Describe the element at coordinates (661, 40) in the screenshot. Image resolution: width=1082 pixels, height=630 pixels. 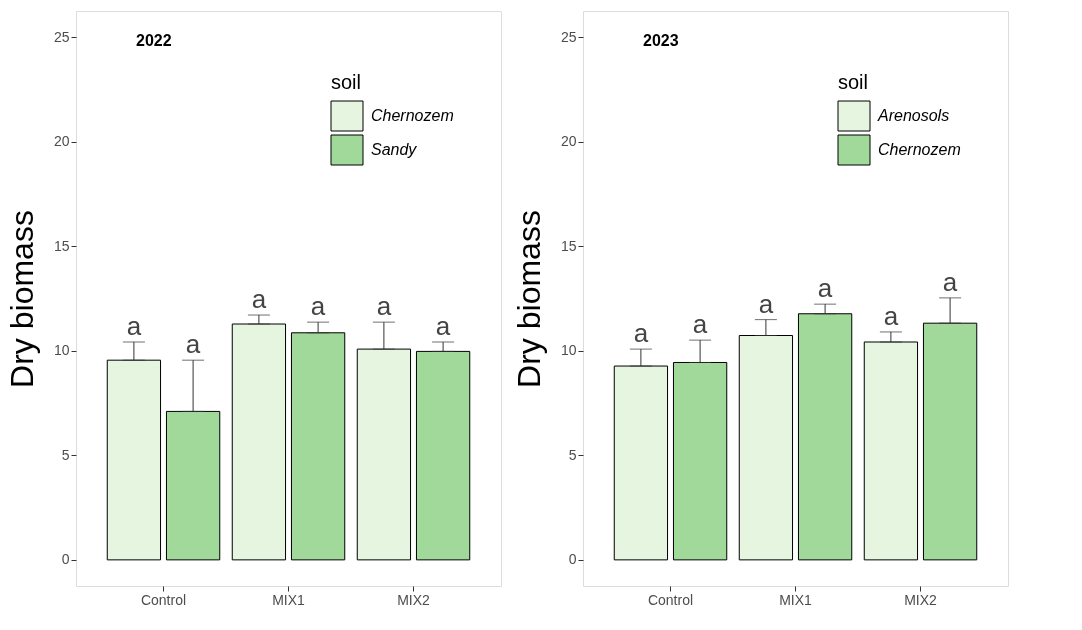
I see `text: 2023` at that location.